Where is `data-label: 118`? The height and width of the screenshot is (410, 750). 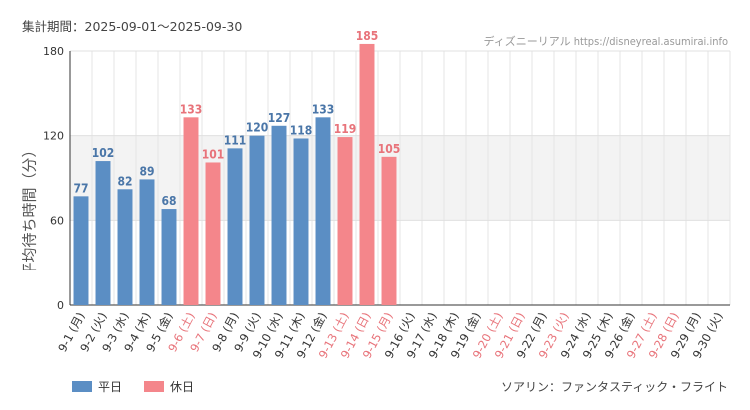 data-label: 118 is located at coordinates (301, 130).